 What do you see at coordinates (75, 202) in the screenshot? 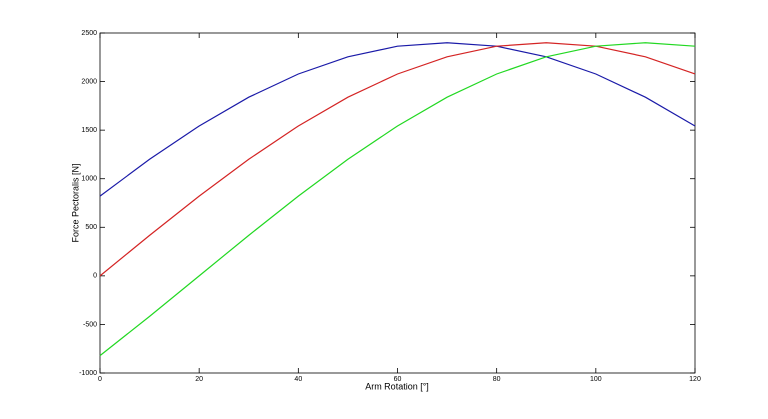
I see `y-axis-label: Force Pectoralis [N]` at bounding box center [75, 202].